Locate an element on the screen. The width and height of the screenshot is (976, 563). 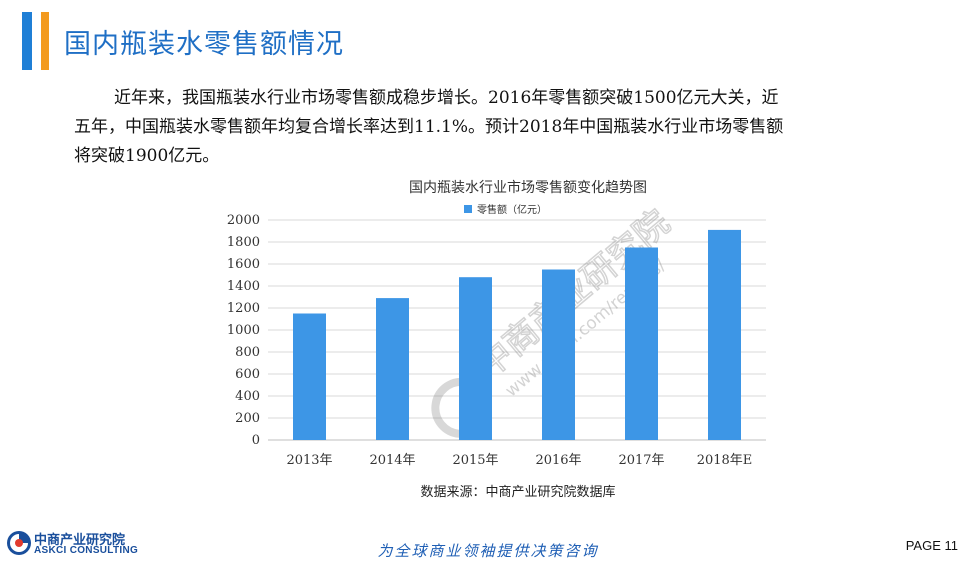
data-source: 数据来源：中商产业研究院数据库 is located at coordinates (518, 492).